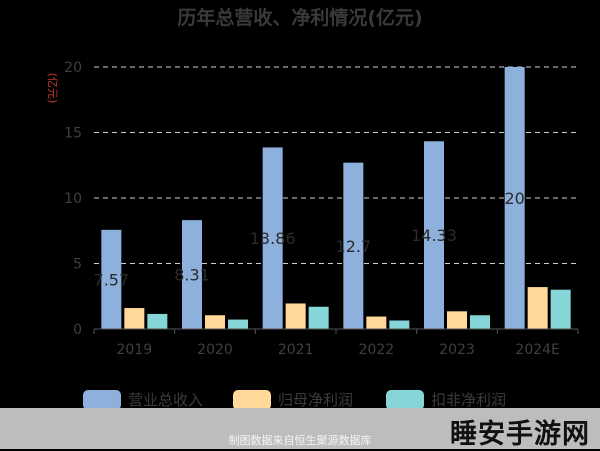  Describe the element at coordinates (157, 321) in the screenshot. I see `bar-扣非净利润-2019` at that location.